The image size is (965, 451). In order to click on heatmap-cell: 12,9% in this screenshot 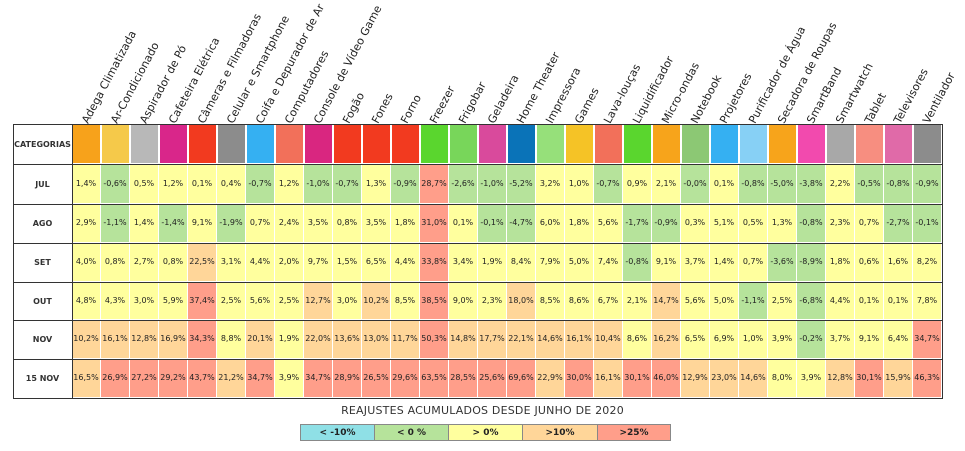, I will do `click(695, 378)`.